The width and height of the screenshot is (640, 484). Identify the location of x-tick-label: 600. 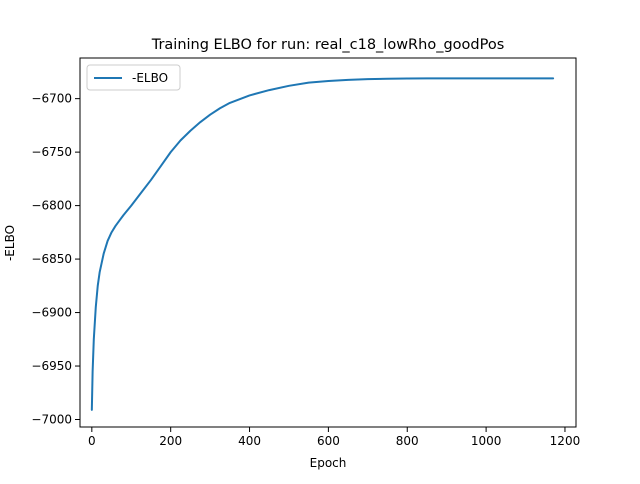
(328, 441).